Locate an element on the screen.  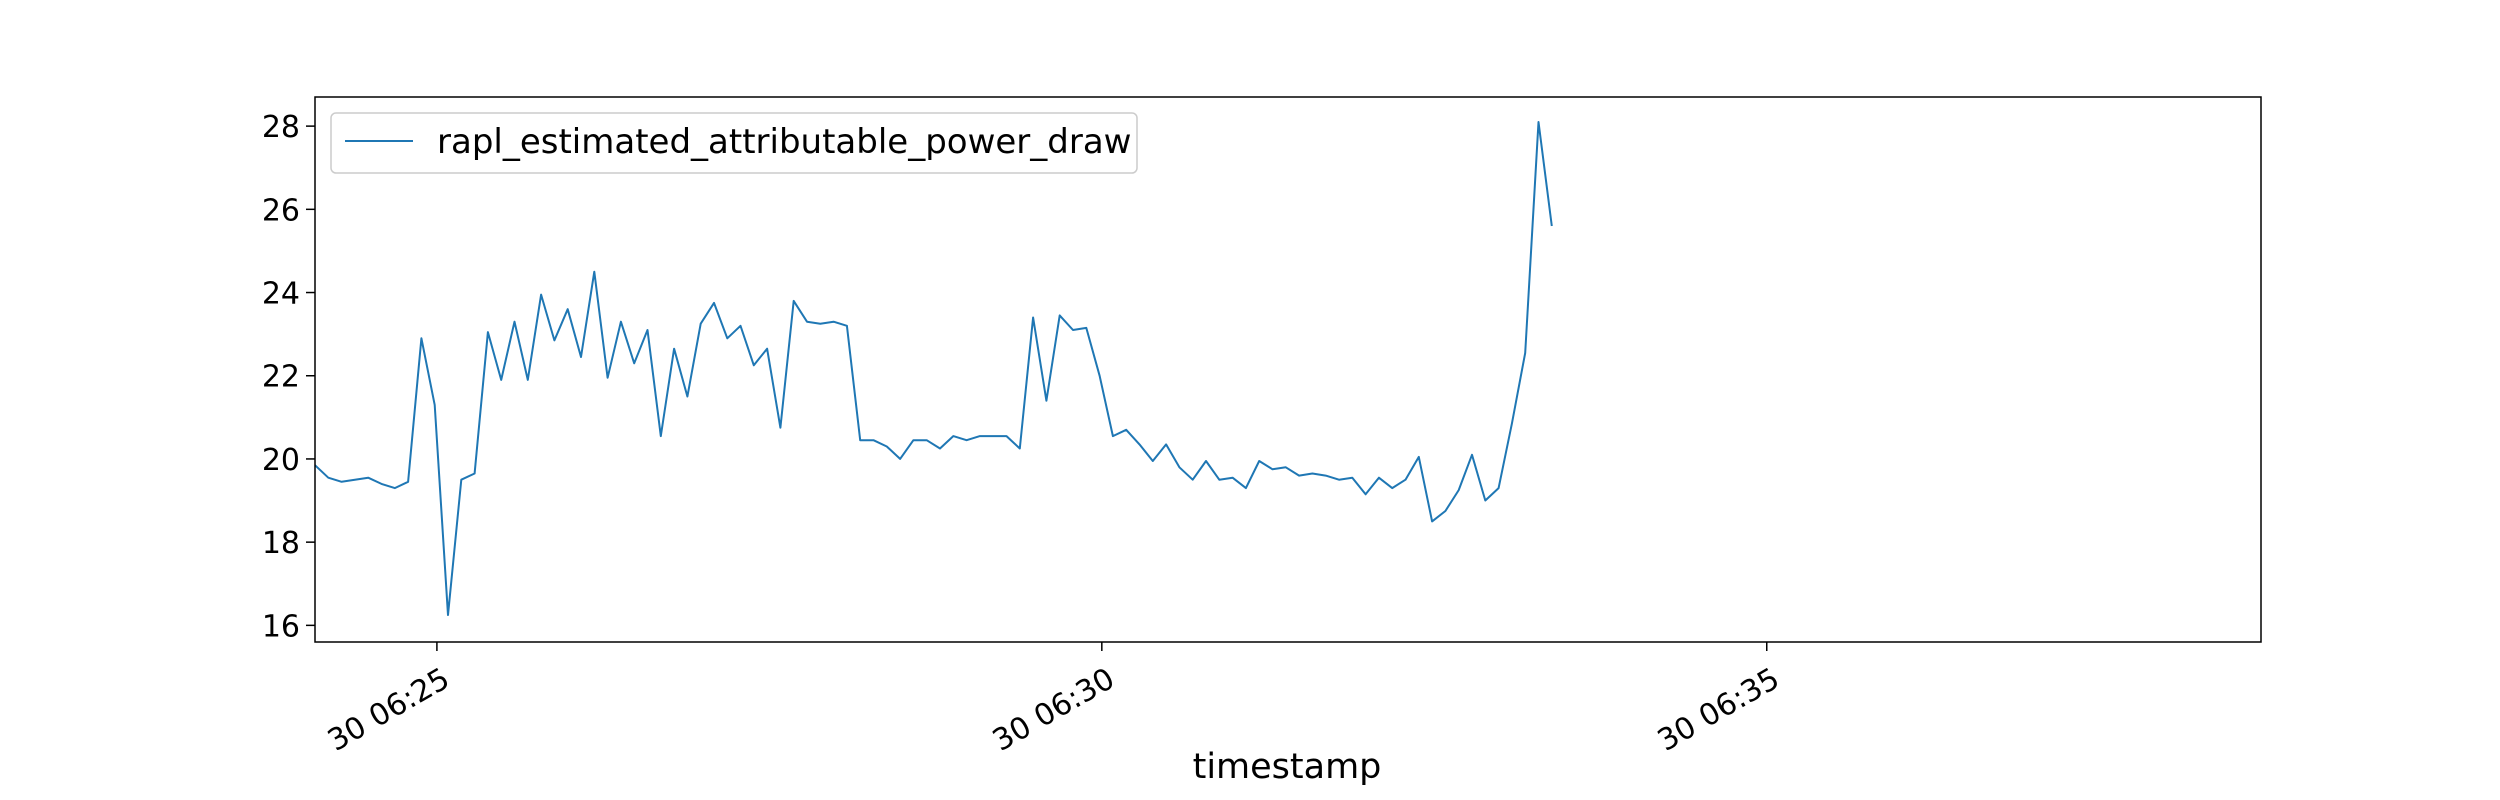
y-tick-label: 28 is located at coordinates (281, 127).